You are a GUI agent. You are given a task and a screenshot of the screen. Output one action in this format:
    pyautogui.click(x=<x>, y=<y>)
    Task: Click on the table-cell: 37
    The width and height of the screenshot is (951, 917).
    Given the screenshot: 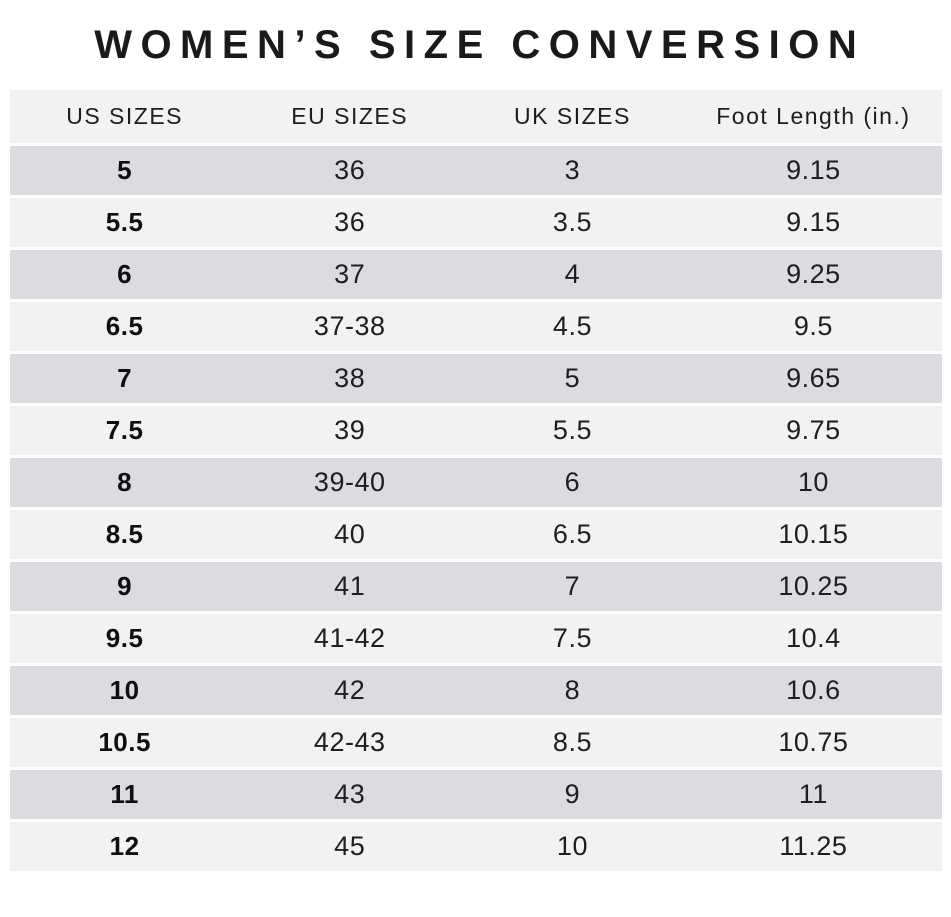 What is the action you would take?
    pyautogui.click(x=350, y=273)
    